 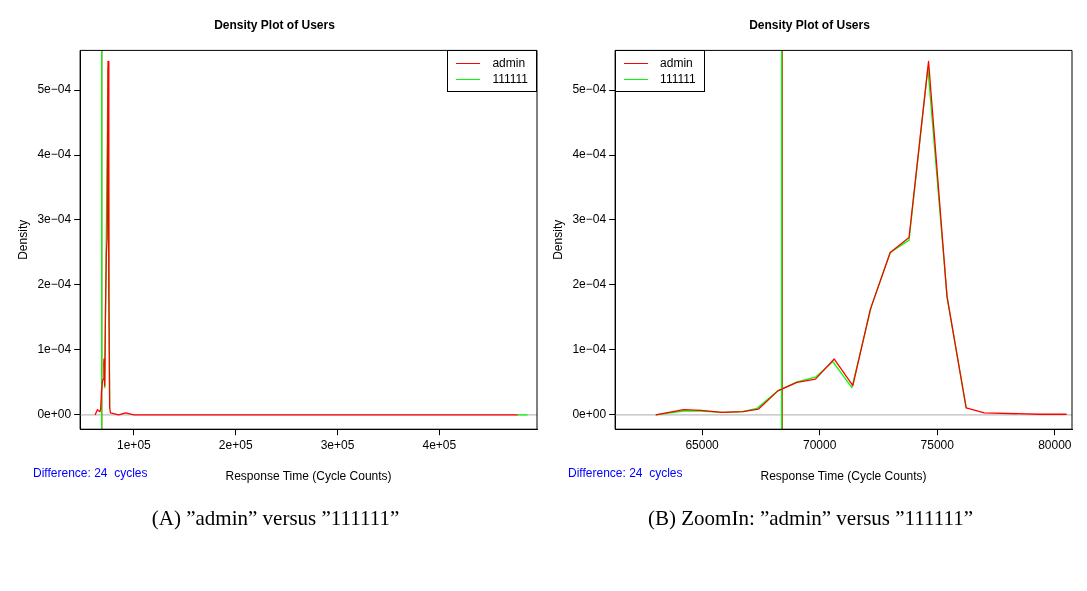 What do you see at coordinates (937, 444) in the screenshot?
I see `x-tick-label: 75000` at bounding box center [937, 444].